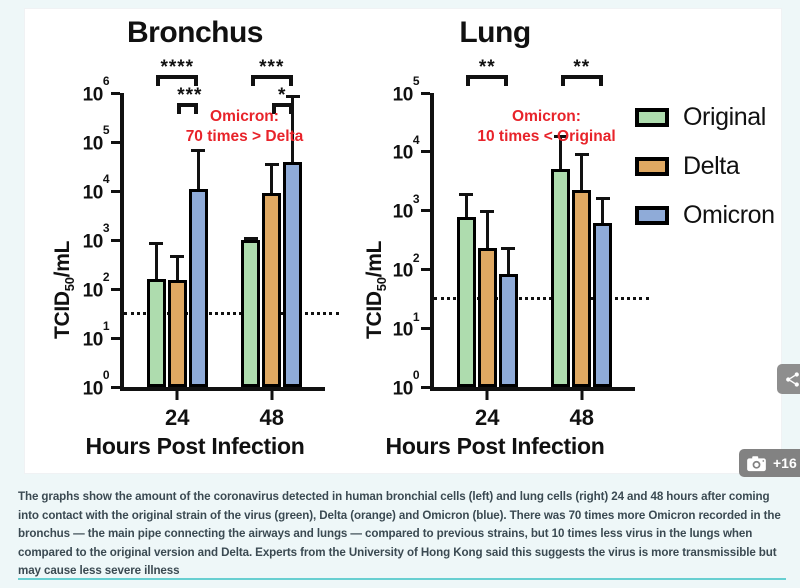 Image resolution: width=800 pixels, height=588 pixels. I want to click on legend-item-omicron: Omicron, so click(710, 215).